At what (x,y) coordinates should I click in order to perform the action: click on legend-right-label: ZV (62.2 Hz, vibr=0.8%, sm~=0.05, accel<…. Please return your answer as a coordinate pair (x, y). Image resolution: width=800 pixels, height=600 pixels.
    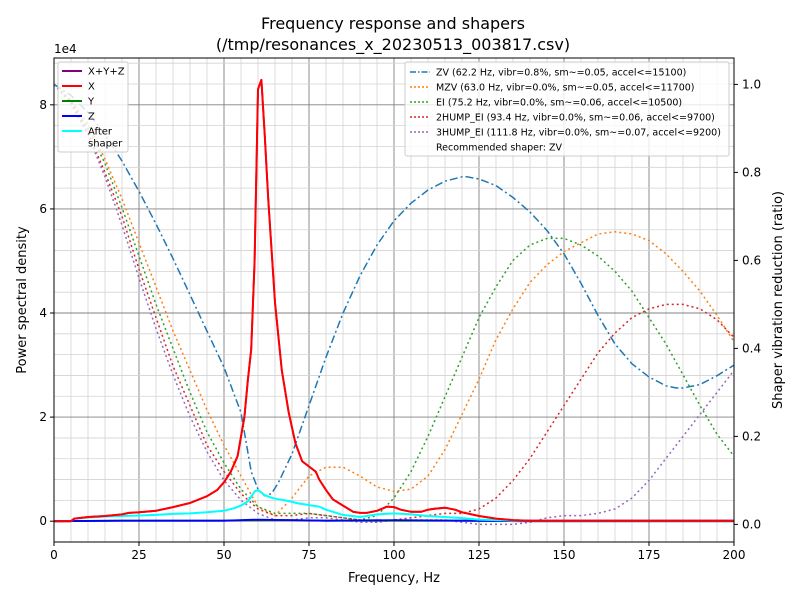
    Looking at the image, I should click on (561, 73).